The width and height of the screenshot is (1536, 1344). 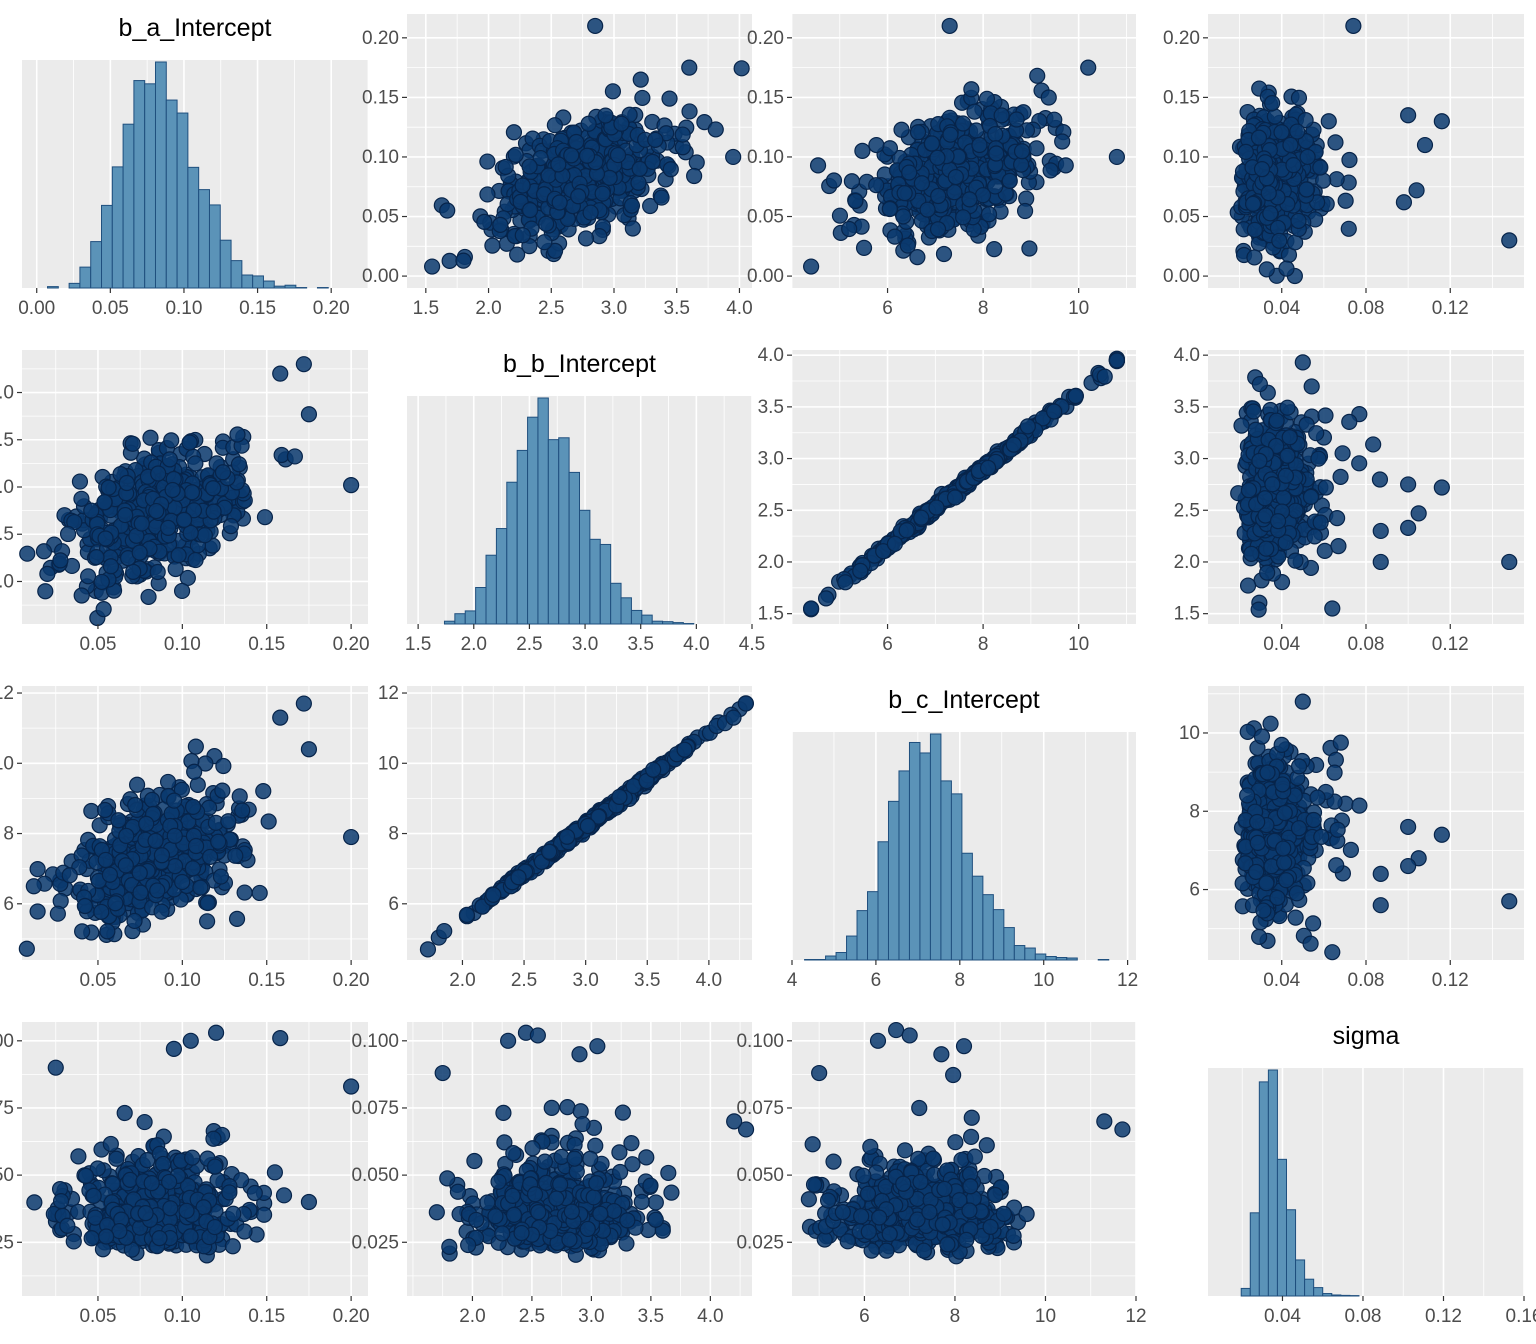 I want to click on x-tick-label: 0.08, so click(x=1366, y=644).